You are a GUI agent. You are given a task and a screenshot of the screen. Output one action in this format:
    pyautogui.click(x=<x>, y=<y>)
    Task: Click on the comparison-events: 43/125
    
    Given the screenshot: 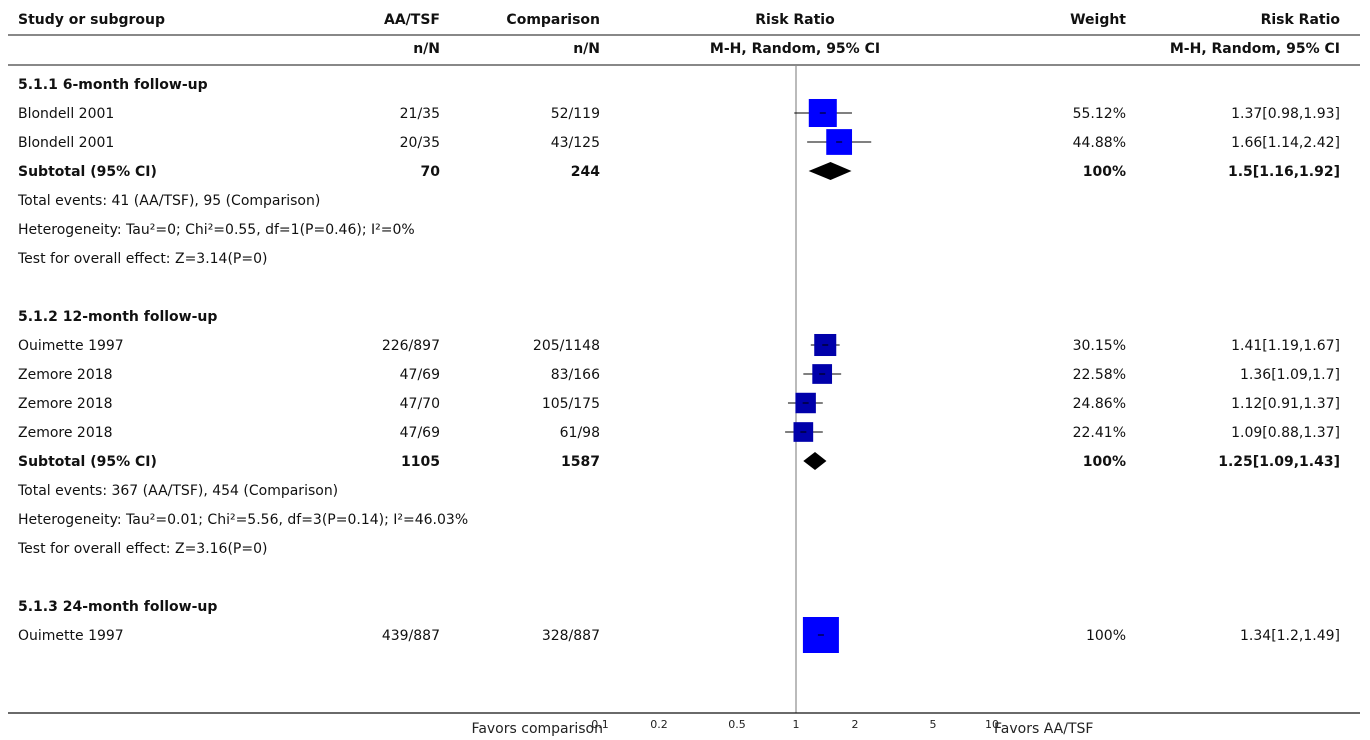 What is the action you would take?
    pyautogui.click(x=575, y=143)
    